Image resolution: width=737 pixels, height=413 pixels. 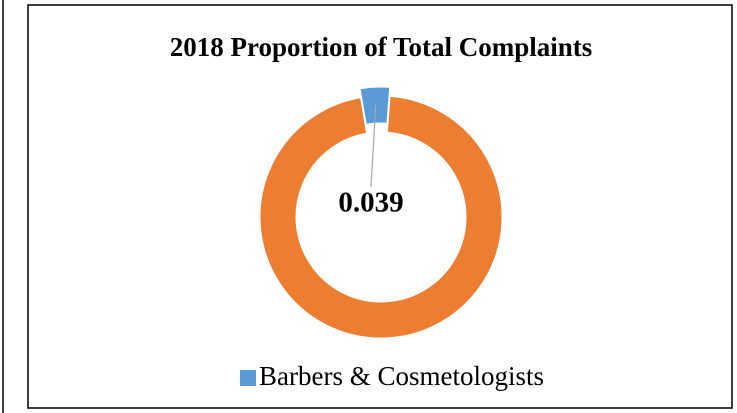 What do you see at coordinates (370, 203) in the screenshot?
I see `data-label: 0.039` at bounding box center [370, 203].